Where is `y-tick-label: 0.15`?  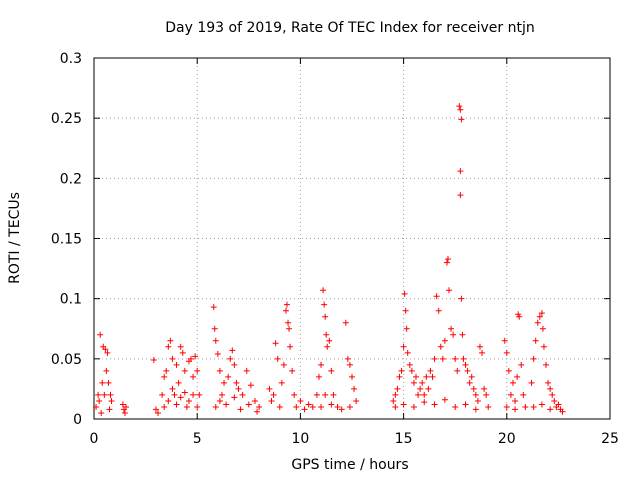
y-tick-label: 0.15 is located at coordinates (66, 240).